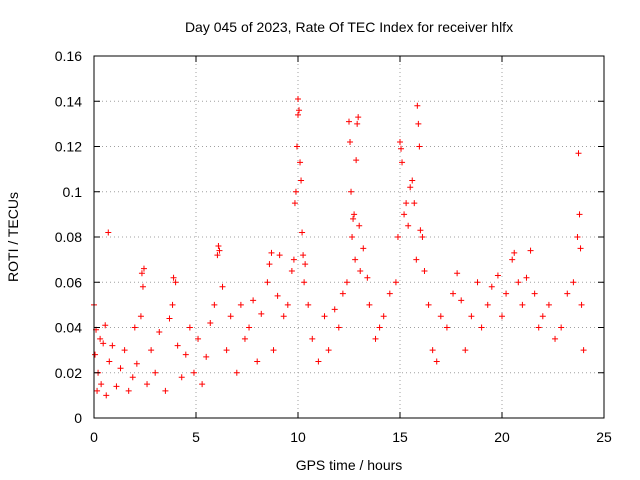 The height and width of the screenshot is (480, 640). I want to click on y-tick-label: 0.08, so click(68, 237).